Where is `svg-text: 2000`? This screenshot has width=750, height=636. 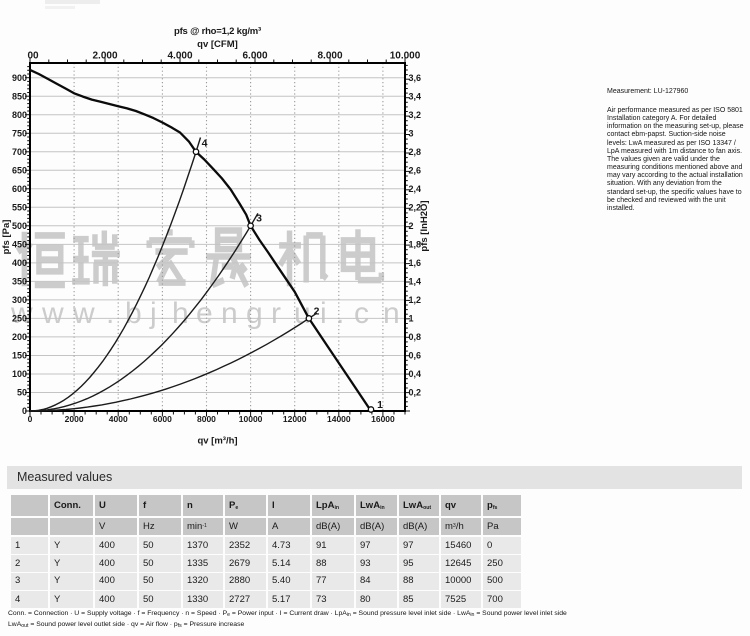
svg-text: 2000 is located at coordinates (74, 419).